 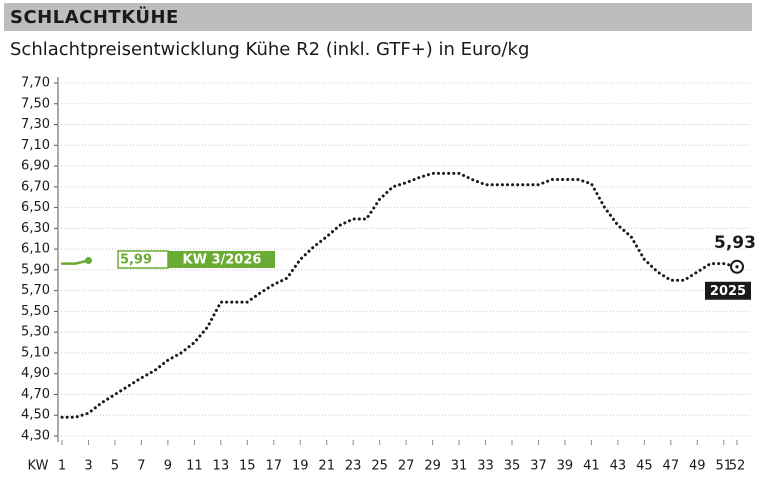 I want to click on y-tick-label: 5,70, so click(x=35, y=290).